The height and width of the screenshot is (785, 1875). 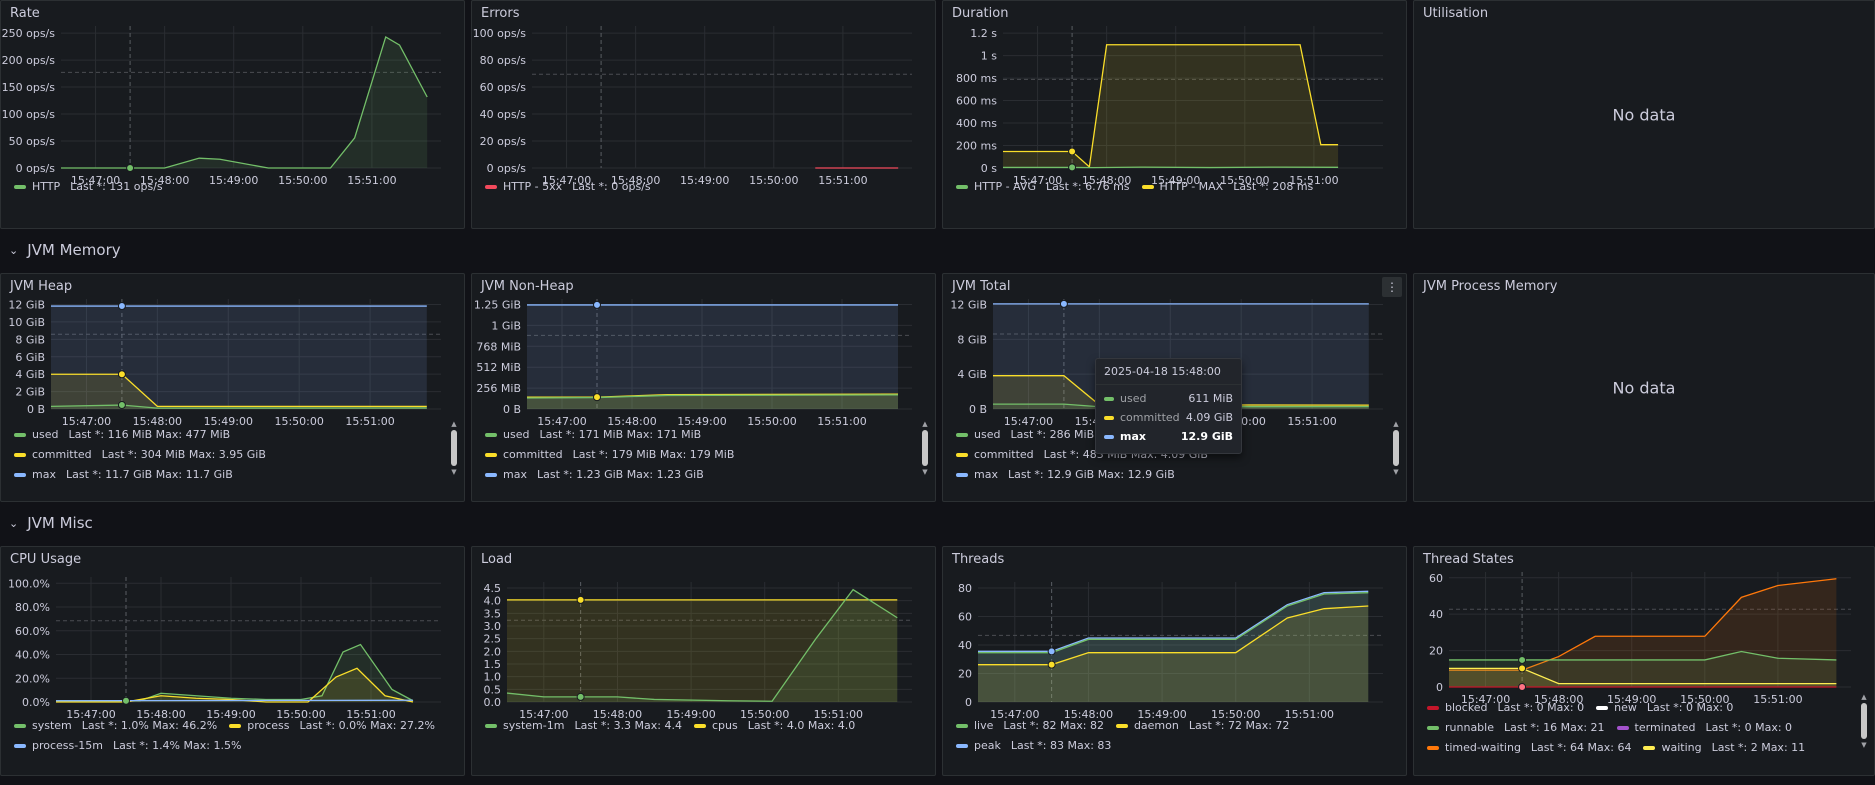 What do you see at coordinates (981, 286) in the screenshot?
I see `panel-title: JVM Total` at bounding box center [981, 286].